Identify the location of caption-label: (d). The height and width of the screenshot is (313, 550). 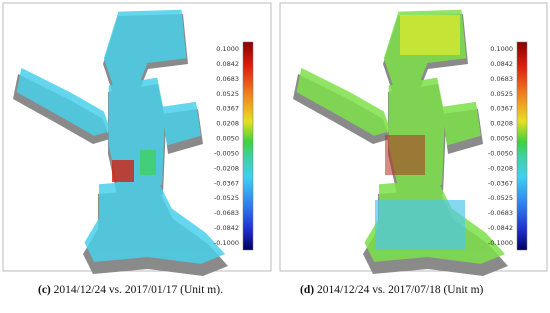
(307, 290).